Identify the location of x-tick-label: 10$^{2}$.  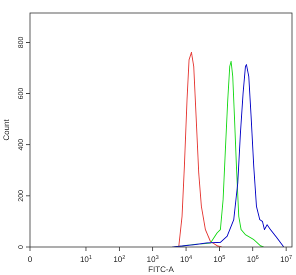
(119, 259).